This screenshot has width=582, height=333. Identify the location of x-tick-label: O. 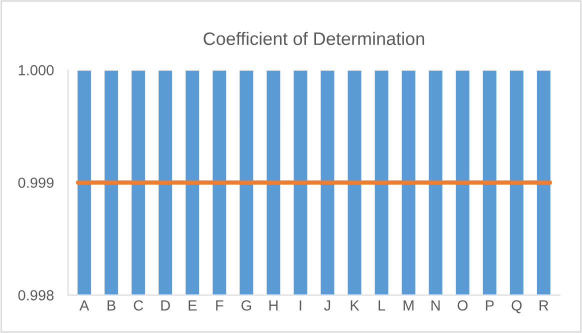
(463, 305).